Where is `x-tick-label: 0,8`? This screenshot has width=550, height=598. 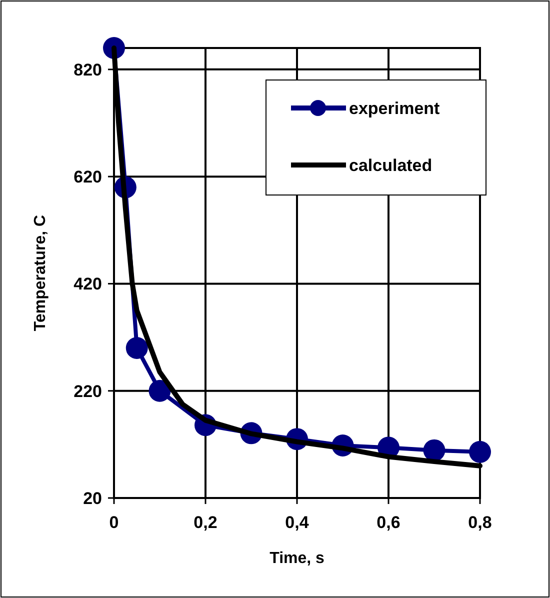
x-tick-label: 0,8 is located at coordinates (480, 522).